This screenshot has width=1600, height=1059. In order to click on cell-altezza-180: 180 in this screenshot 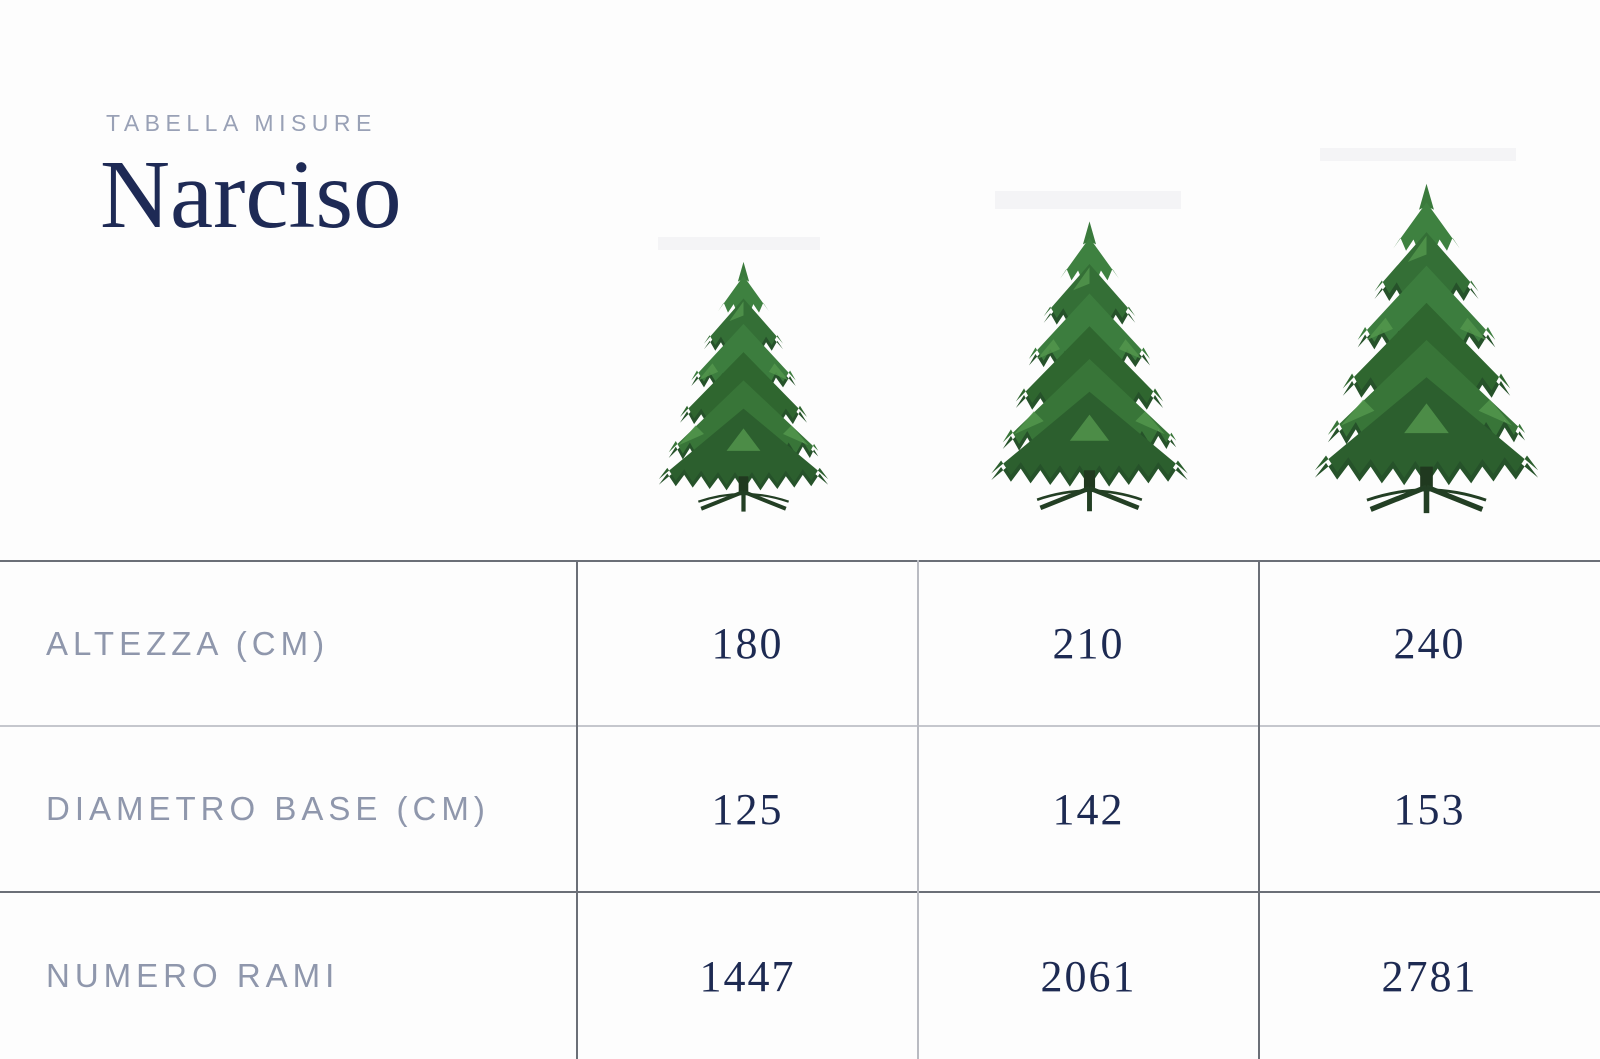, I will do `click(747, 643)`.